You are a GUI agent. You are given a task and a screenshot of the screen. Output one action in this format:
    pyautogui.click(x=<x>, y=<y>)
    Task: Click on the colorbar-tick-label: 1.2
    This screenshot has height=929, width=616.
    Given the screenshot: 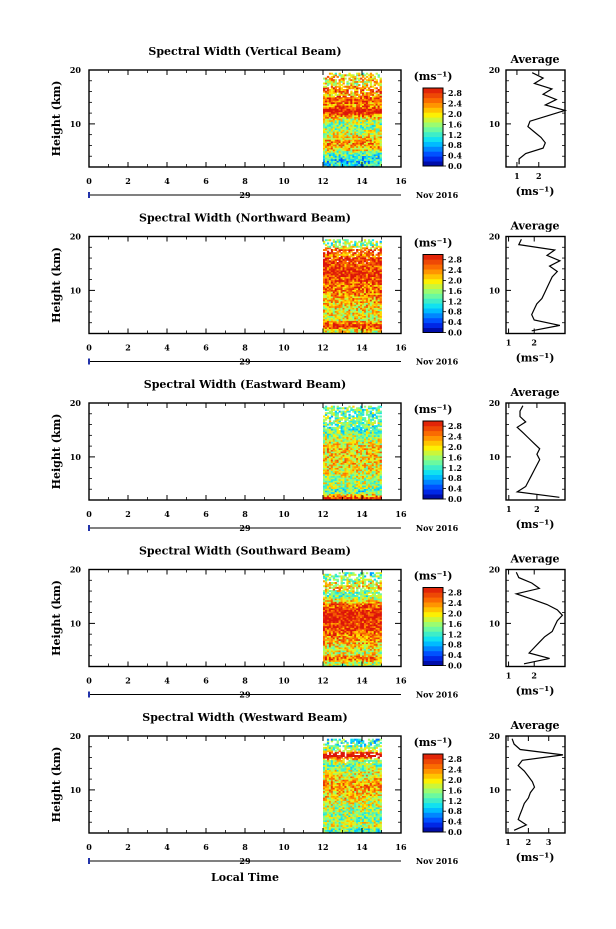 What is the action you would take?
    pyautogui.click(x=455, y=301)
    